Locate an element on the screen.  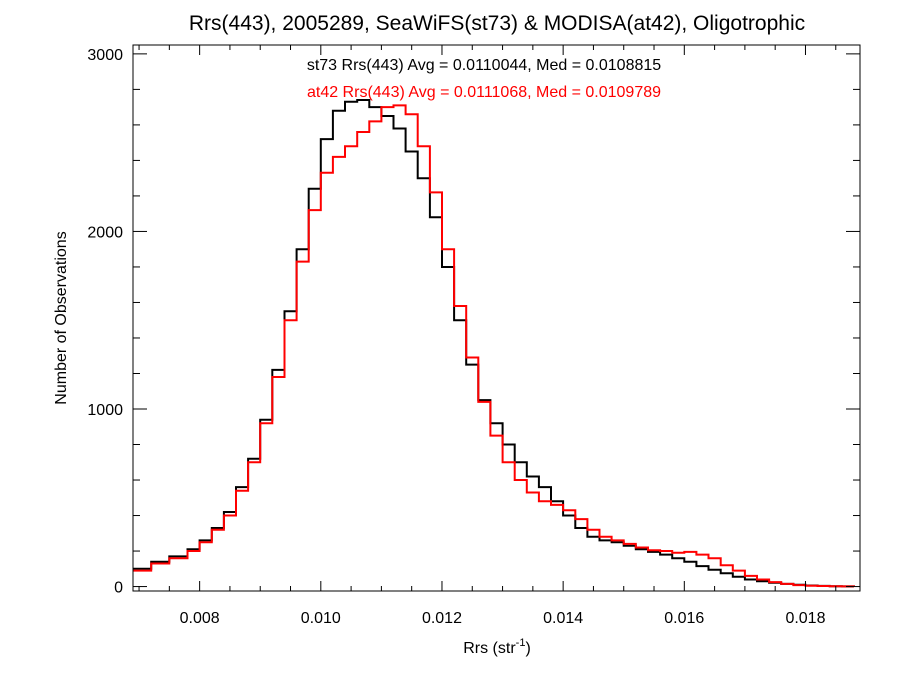
y-tick-label: 0 is located at coordinates (118, 588).